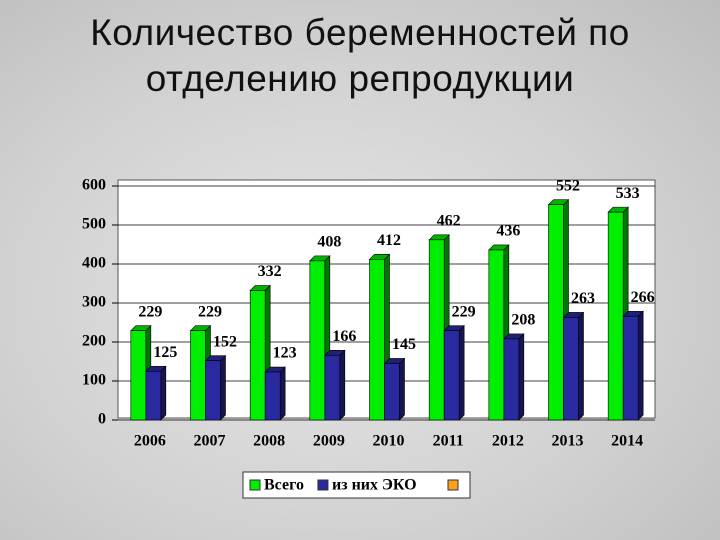 Image resolution: width=720 pixels, height=540 pixels. Describe the element at coordinates (344, 336) in the screenshot. I see `data-label: 166` at that location.